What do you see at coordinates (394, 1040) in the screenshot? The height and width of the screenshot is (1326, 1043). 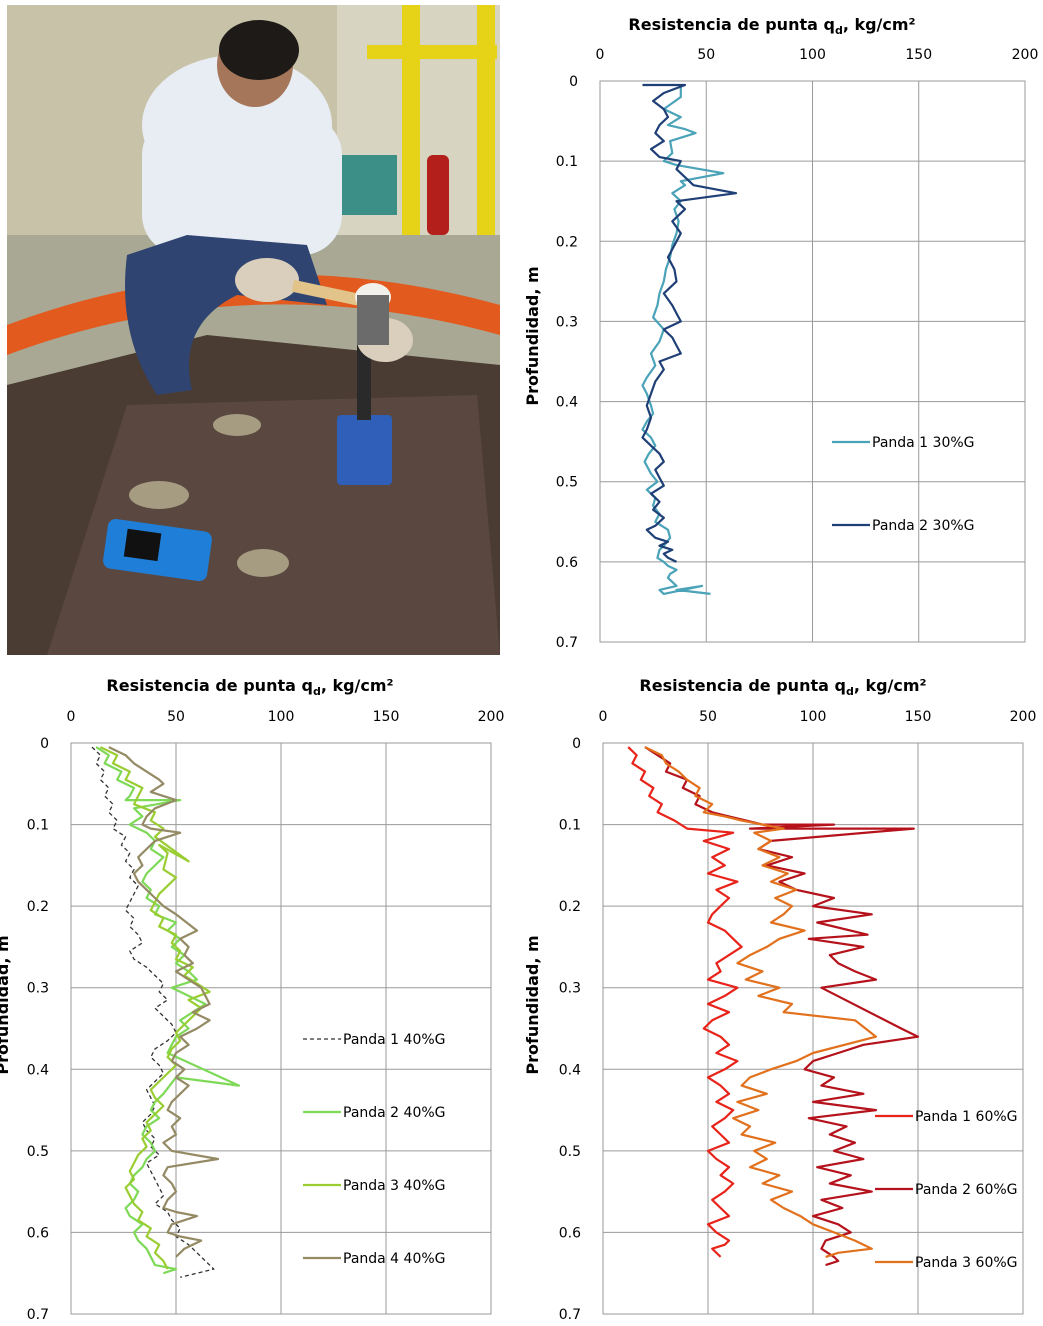 I see `legend-label: Panda 1 40%G` at bounding box center [394, 1040].